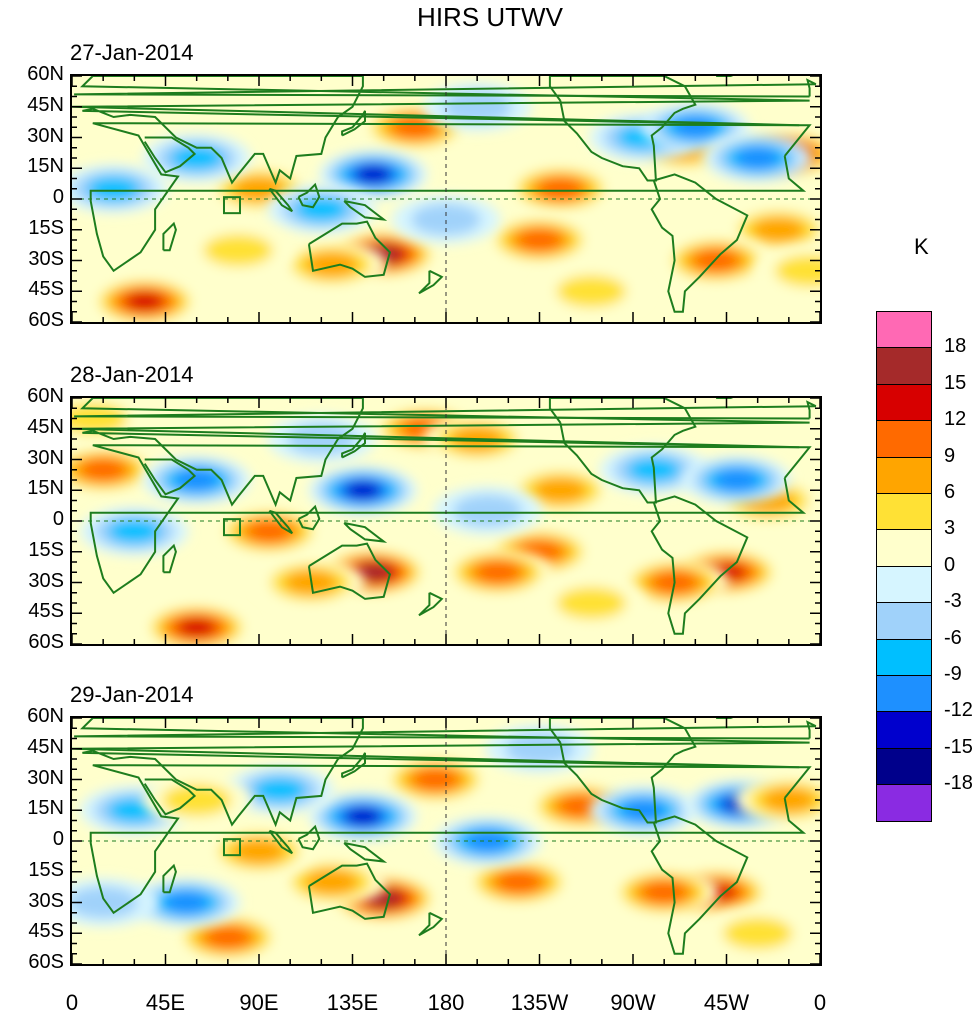  Describe the element at coordinates (955, 346) in the screenshot. I see `colorbar-label: 18` at that location.